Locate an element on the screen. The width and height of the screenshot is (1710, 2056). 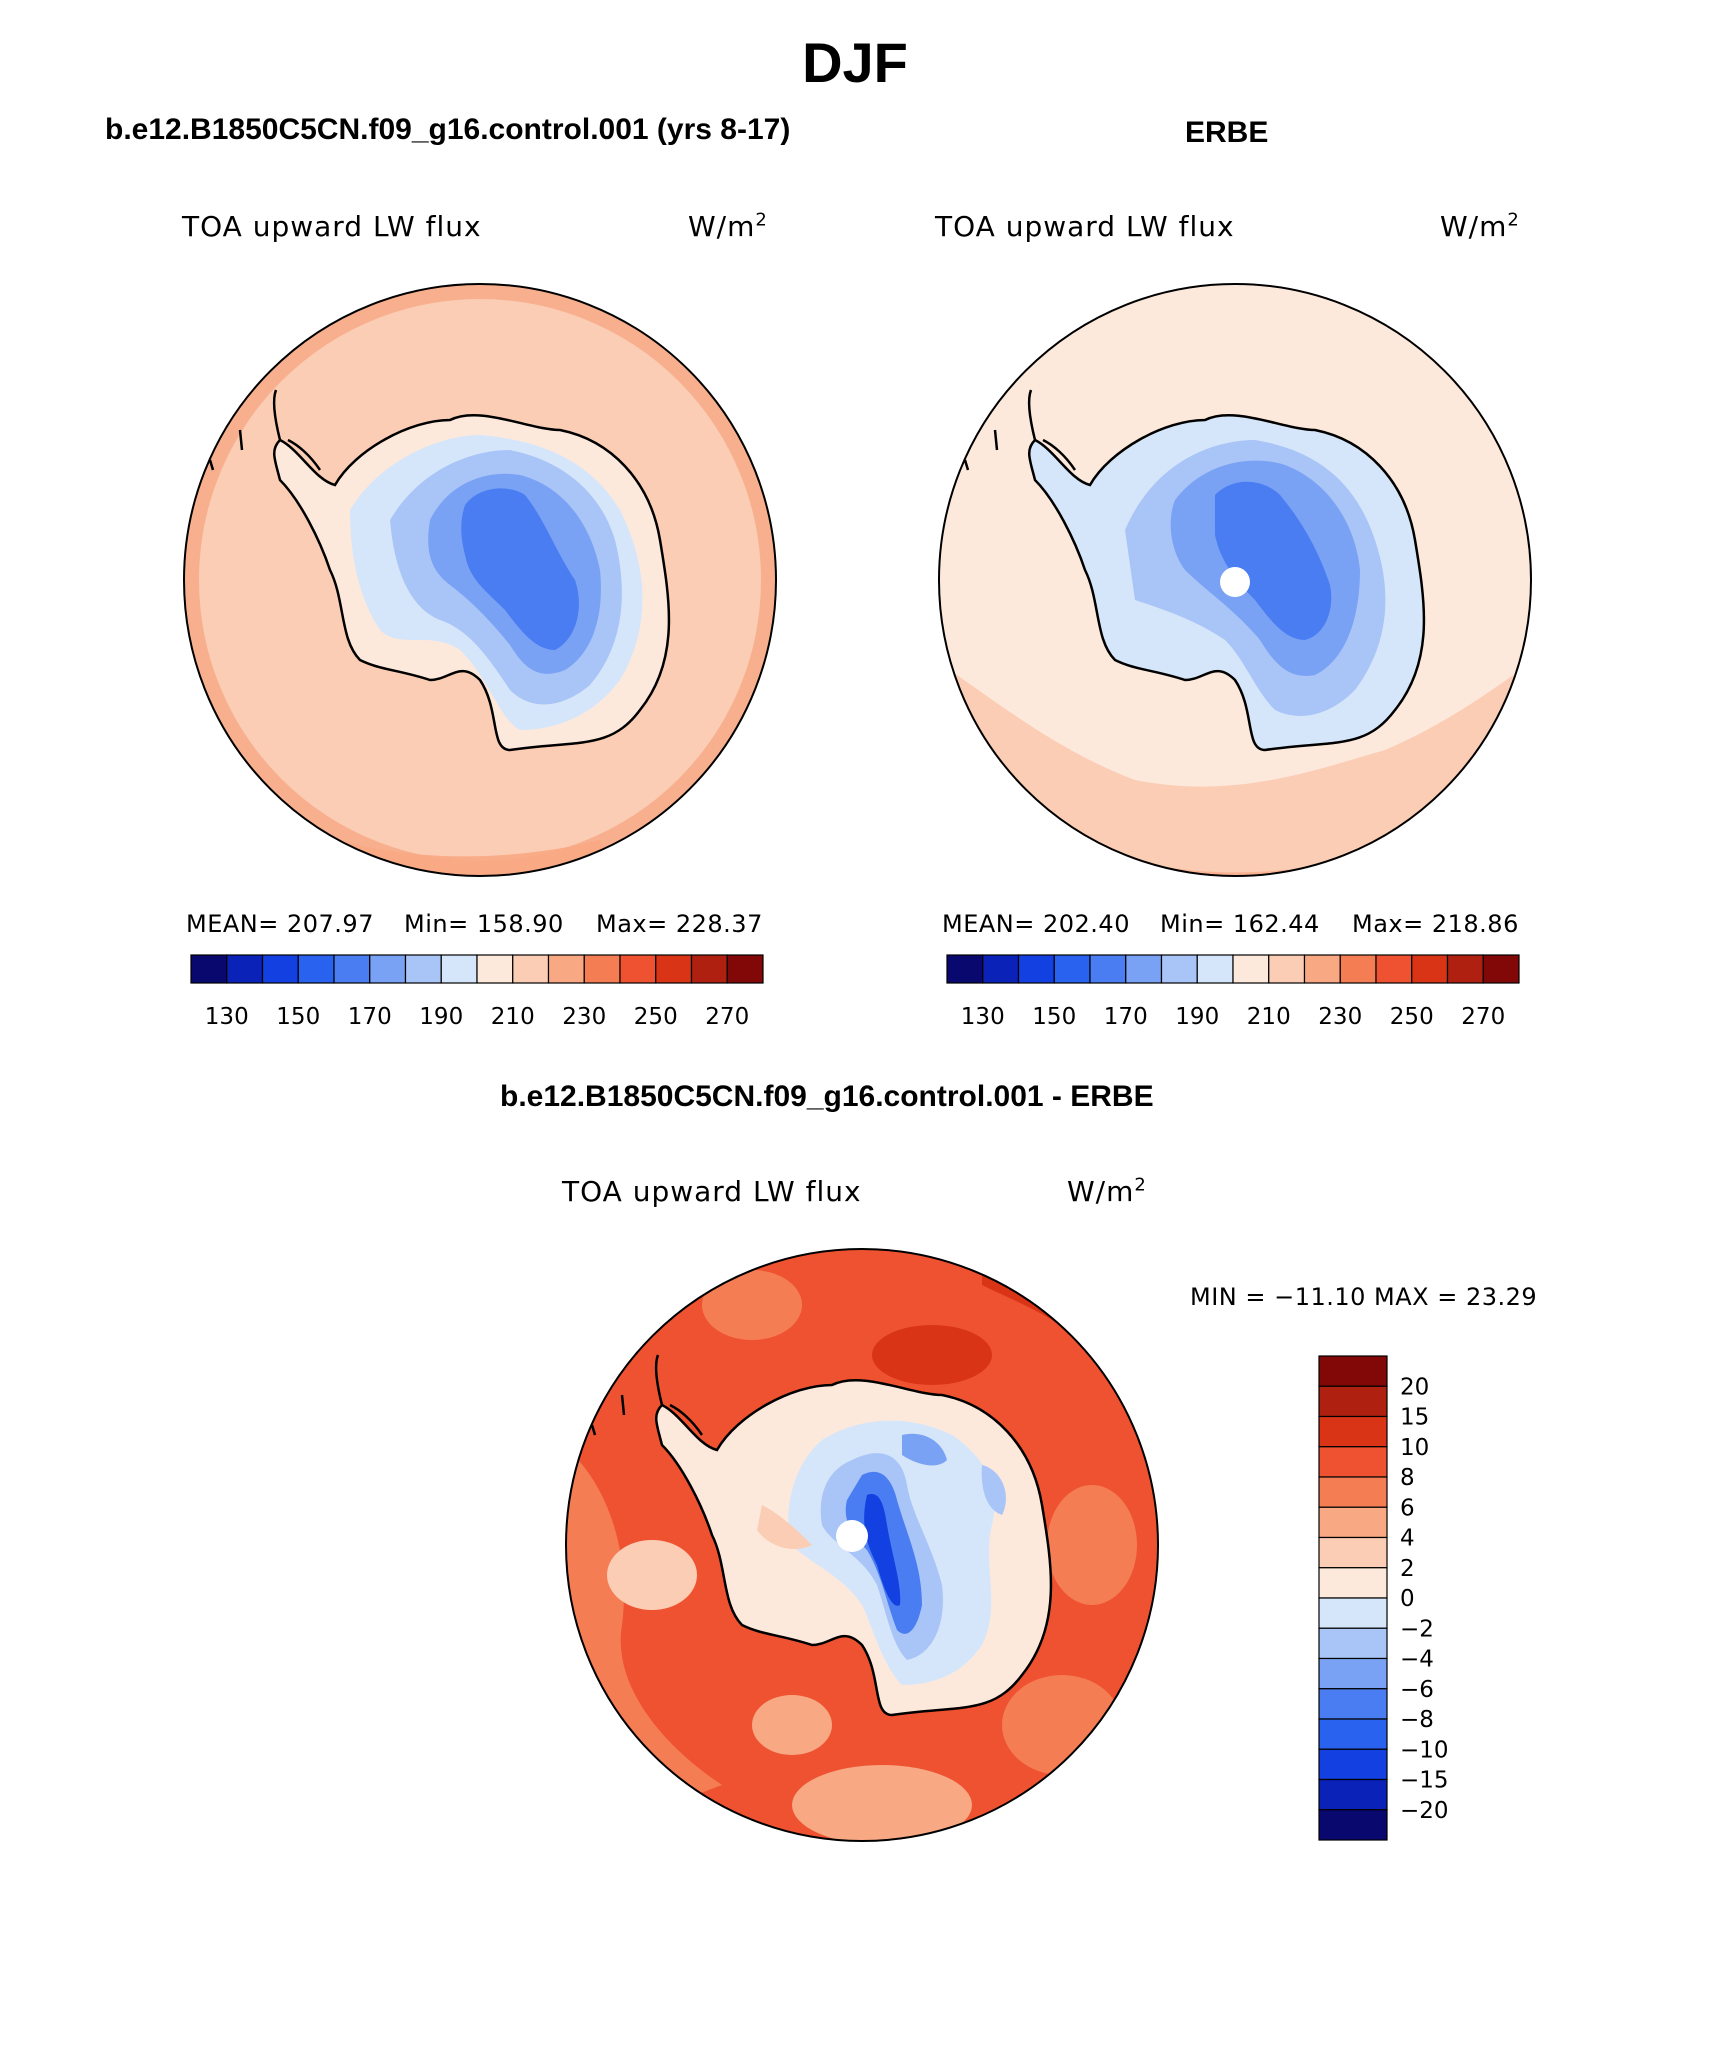
colorbar-tick-label: 2 is located at coordinates (1407, 1569).